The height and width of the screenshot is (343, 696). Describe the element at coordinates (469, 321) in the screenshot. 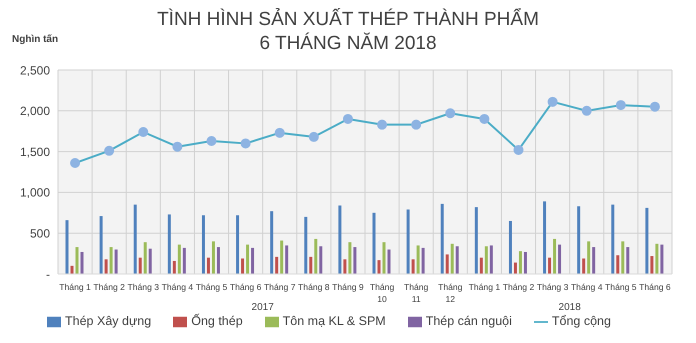

I see `legend-label: Thép cán nguội` at that location.